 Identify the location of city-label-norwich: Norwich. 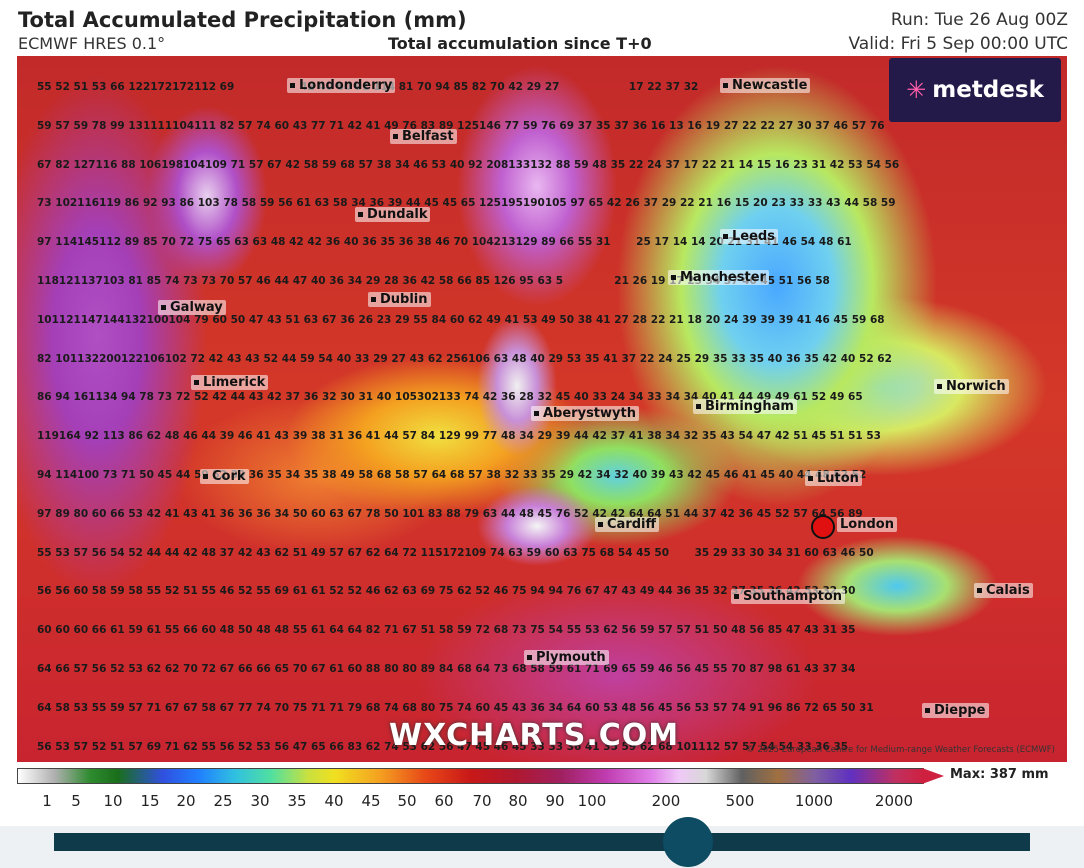
(971, 386).